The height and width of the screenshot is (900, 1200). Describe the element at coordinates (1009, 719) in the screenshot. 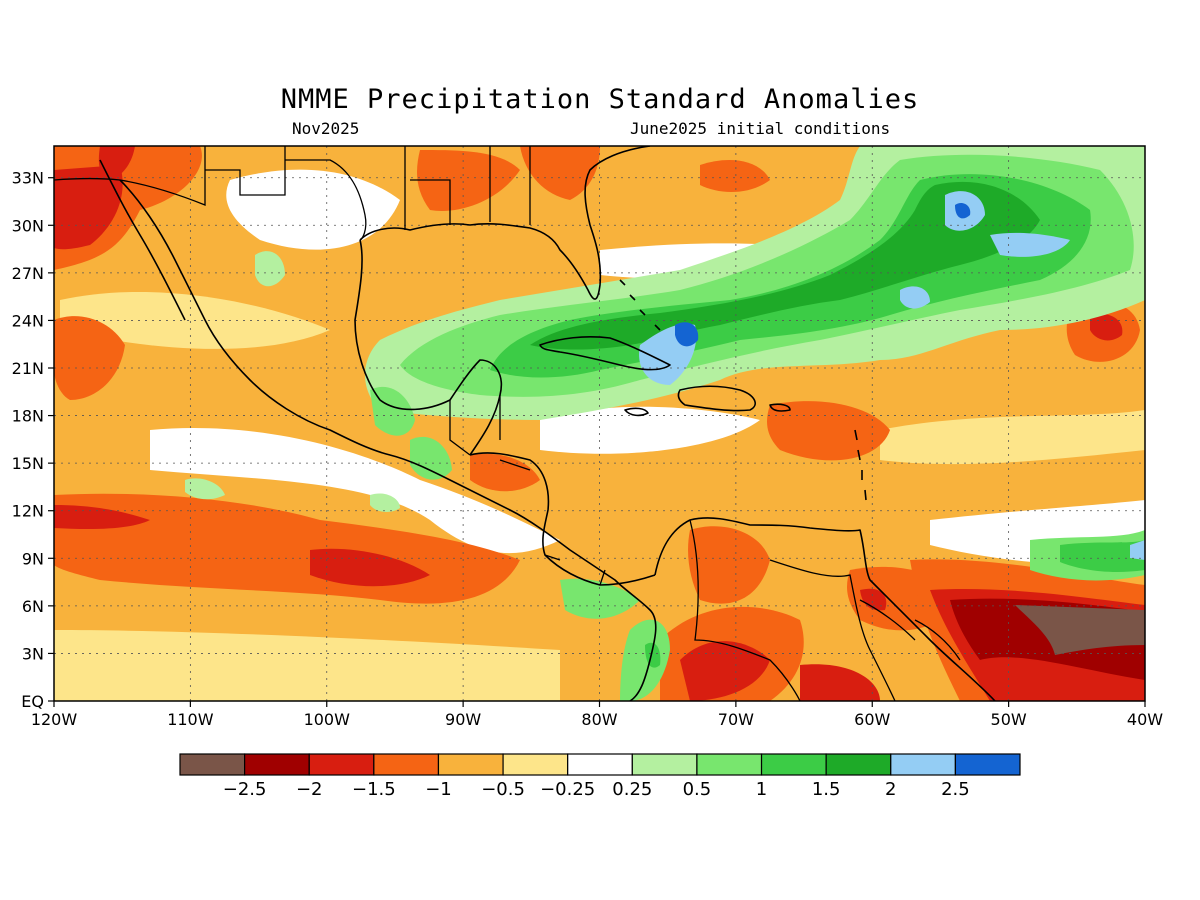

I see `lon-label: 50W` at that location.